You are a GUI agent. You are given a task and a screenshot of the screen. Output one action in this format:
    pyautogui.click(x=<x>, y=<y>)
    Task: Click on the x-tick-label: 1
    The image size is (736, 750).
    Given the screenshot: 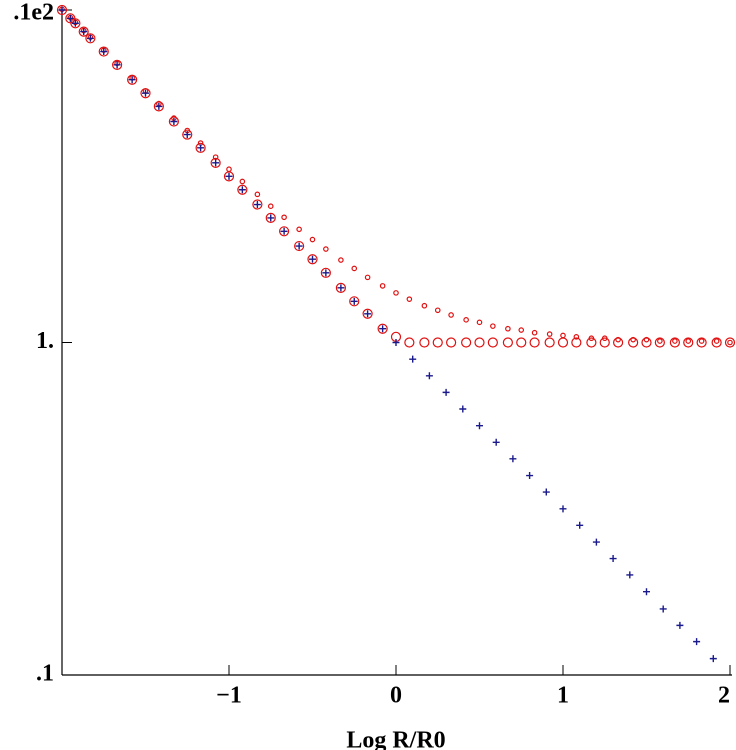 What is the action you would take?
    pyautogui.click(x=563, y=696)
    